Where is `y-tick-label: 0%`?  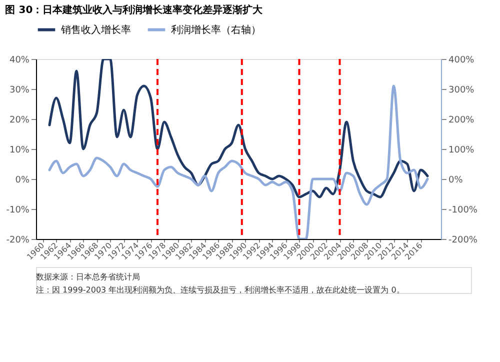
y-tick-label: 0% is located at coordinates (22, 181).